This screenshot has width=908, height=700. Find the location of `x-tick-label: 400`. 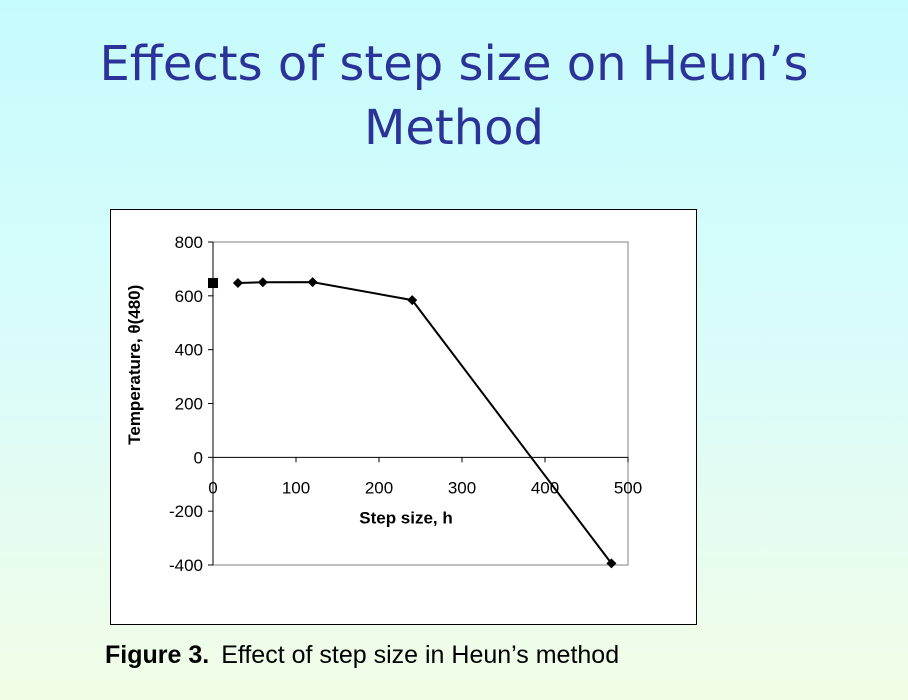

x-tick-label: 400 is located at coordinates (545, 487).